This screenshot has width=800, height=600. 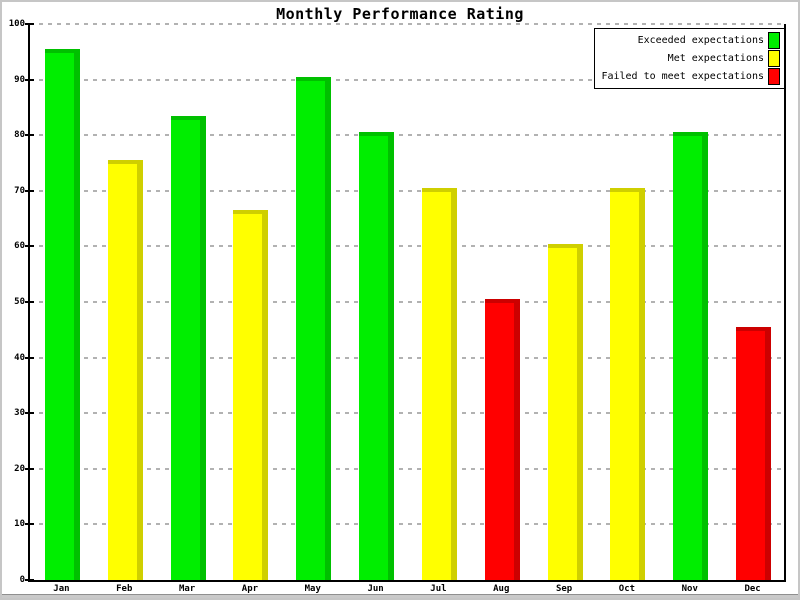 What do you see at coordinates (774, 58) in the screenshot?
I see `legend-swatch-met` at bounding box center [774, 58].